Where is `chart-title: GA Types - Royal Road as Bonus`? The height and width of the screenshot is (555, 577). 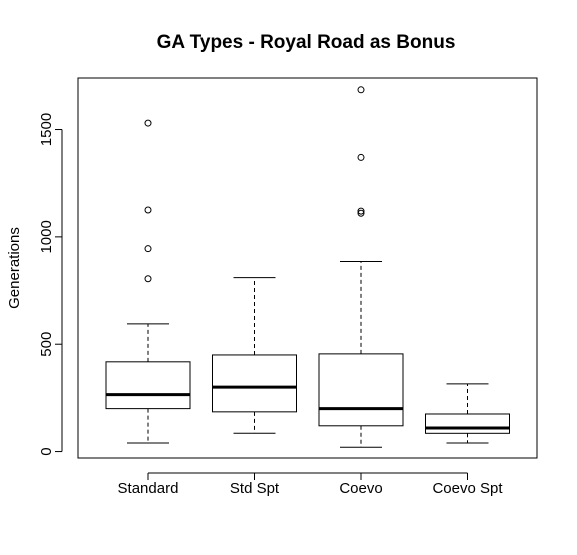
chart-title: GA Types - Royal Road as Bonus is located at coordinates (306, 42).